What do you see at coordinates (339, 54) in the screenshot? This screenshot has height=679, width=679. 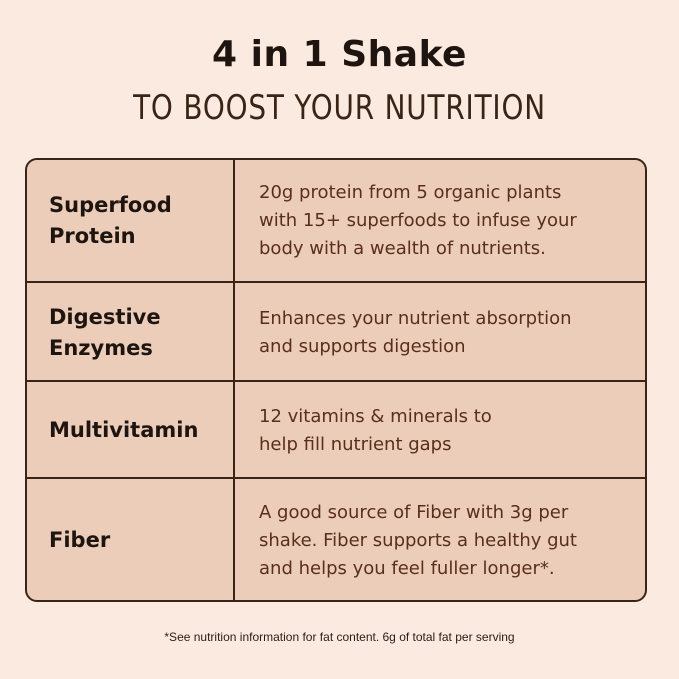 I see `page-title: 4 in 1 Shake` at bounding box center [339, 54].